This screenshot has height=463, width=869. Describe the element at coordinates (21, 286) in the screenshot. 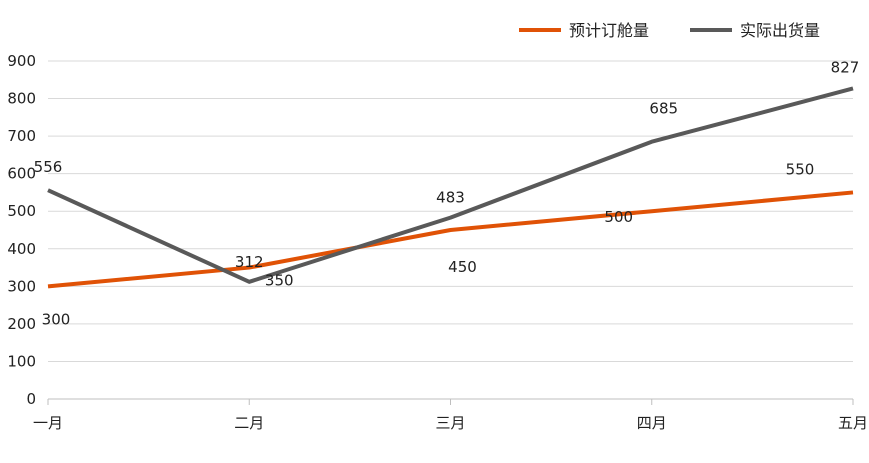

I see `y-tick-label: 300` at that location.